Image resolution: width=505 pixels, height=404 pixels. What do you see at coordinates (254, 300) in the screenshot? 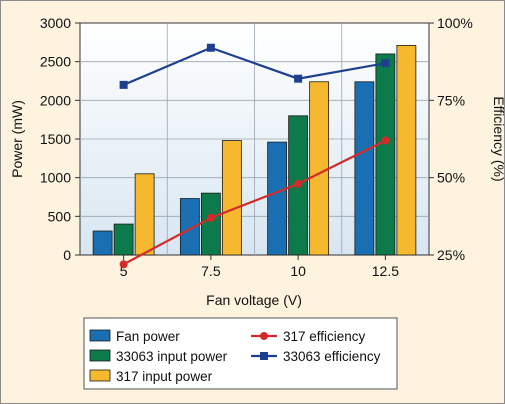
I see `x-axis-title: Fan voltage (V)` at bounding box center [254, 300].